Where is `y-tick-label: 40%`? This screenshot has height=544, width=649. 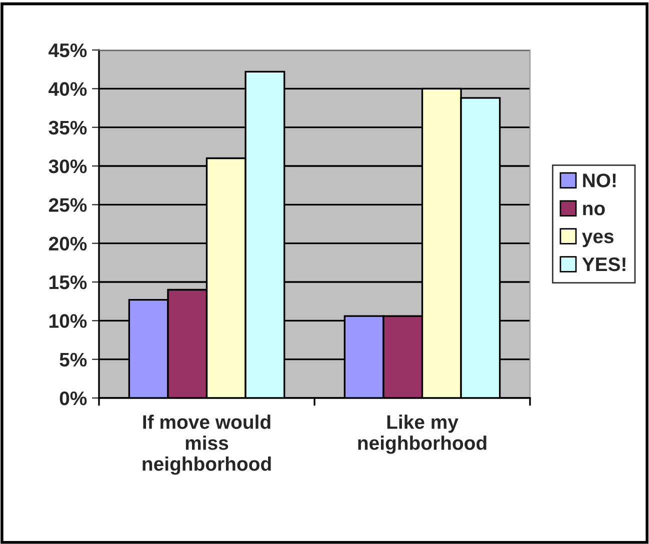
y-tick-label: 40% is located at coordinates (67, 89).